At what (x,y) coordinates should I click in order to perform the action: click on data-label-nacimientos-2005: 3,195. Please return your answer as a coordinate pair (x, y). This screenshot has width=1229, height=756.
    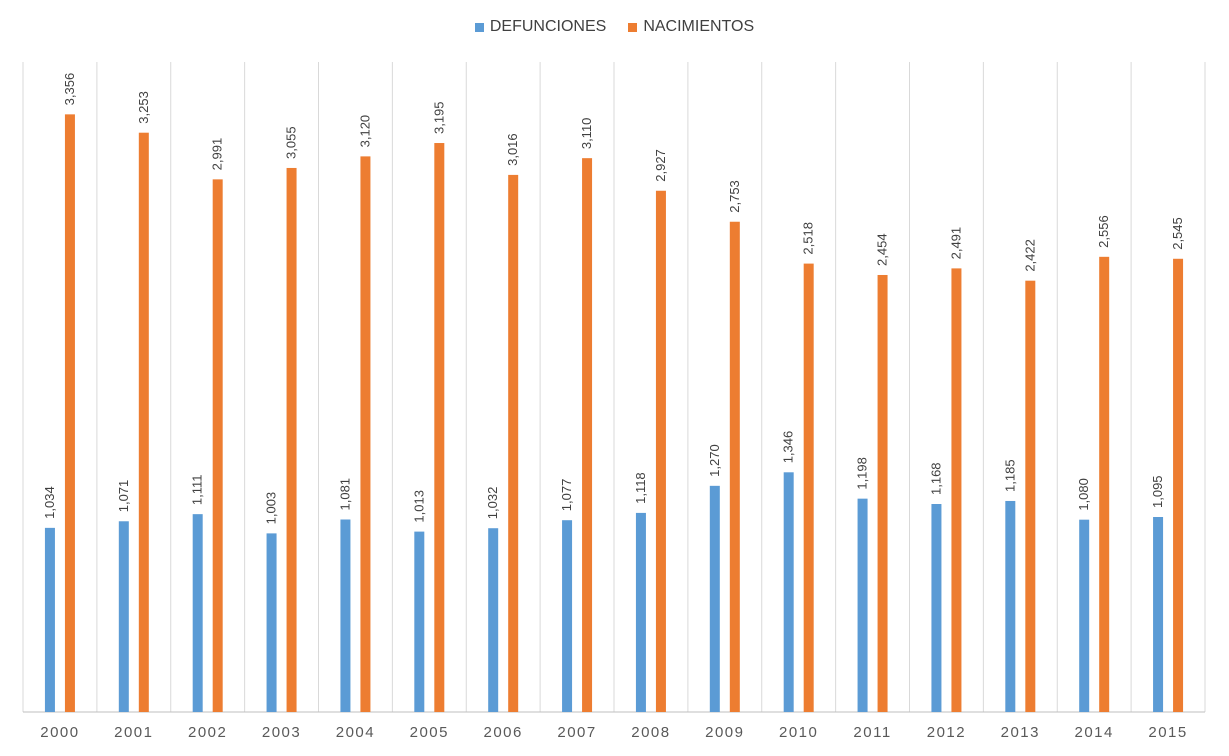
    Looking at the image, I should click on (438, 117).